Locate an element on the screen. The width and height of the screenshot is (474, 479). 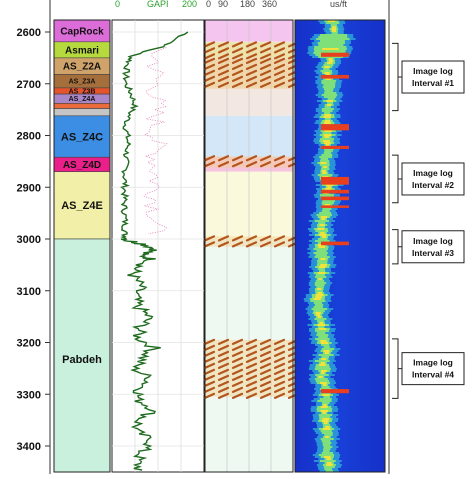
interval-label-box is located at coordinates (433, 179).